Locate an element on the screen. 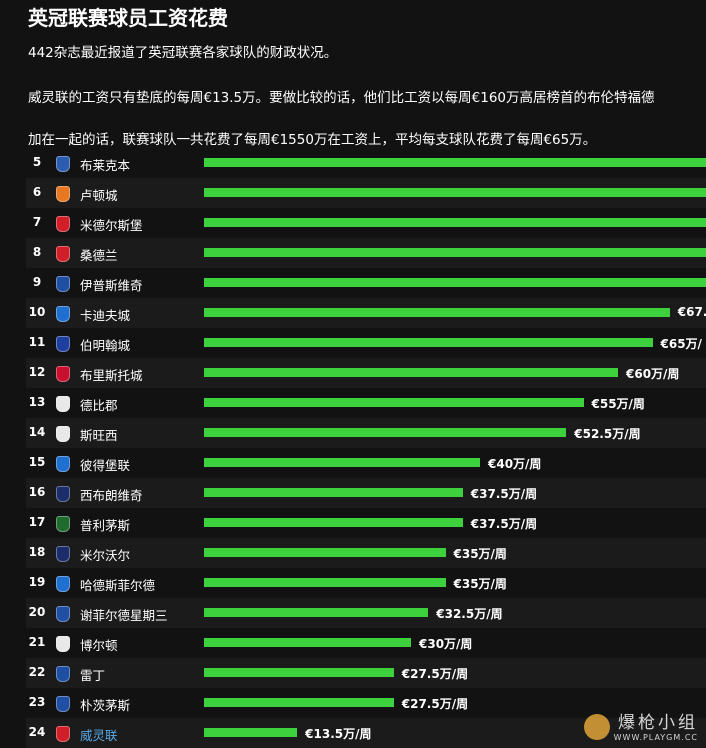  chart-row: 16 西布朗维奇 €37.5万/周 is located at coordinates (366, 493).